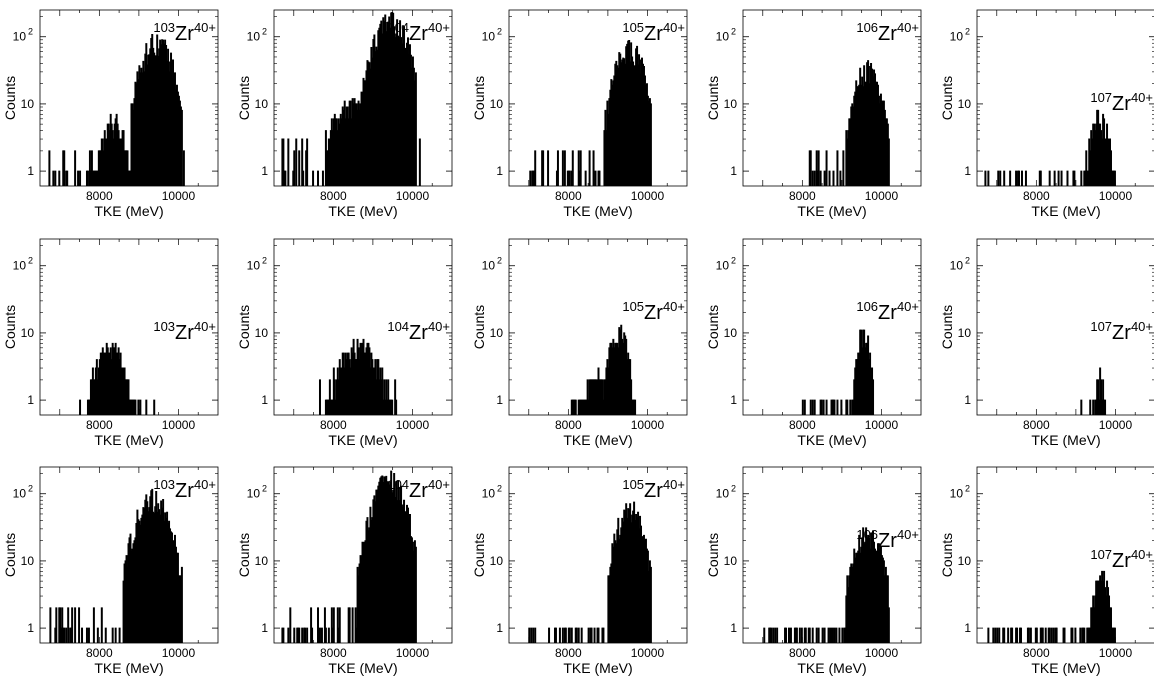 This screenshot has width=1154, height=686. What do you see at coordinates (184, 331) in the screenshot?
I see `isotope-label: 103Zr40+` at bounding box center [184, 331].